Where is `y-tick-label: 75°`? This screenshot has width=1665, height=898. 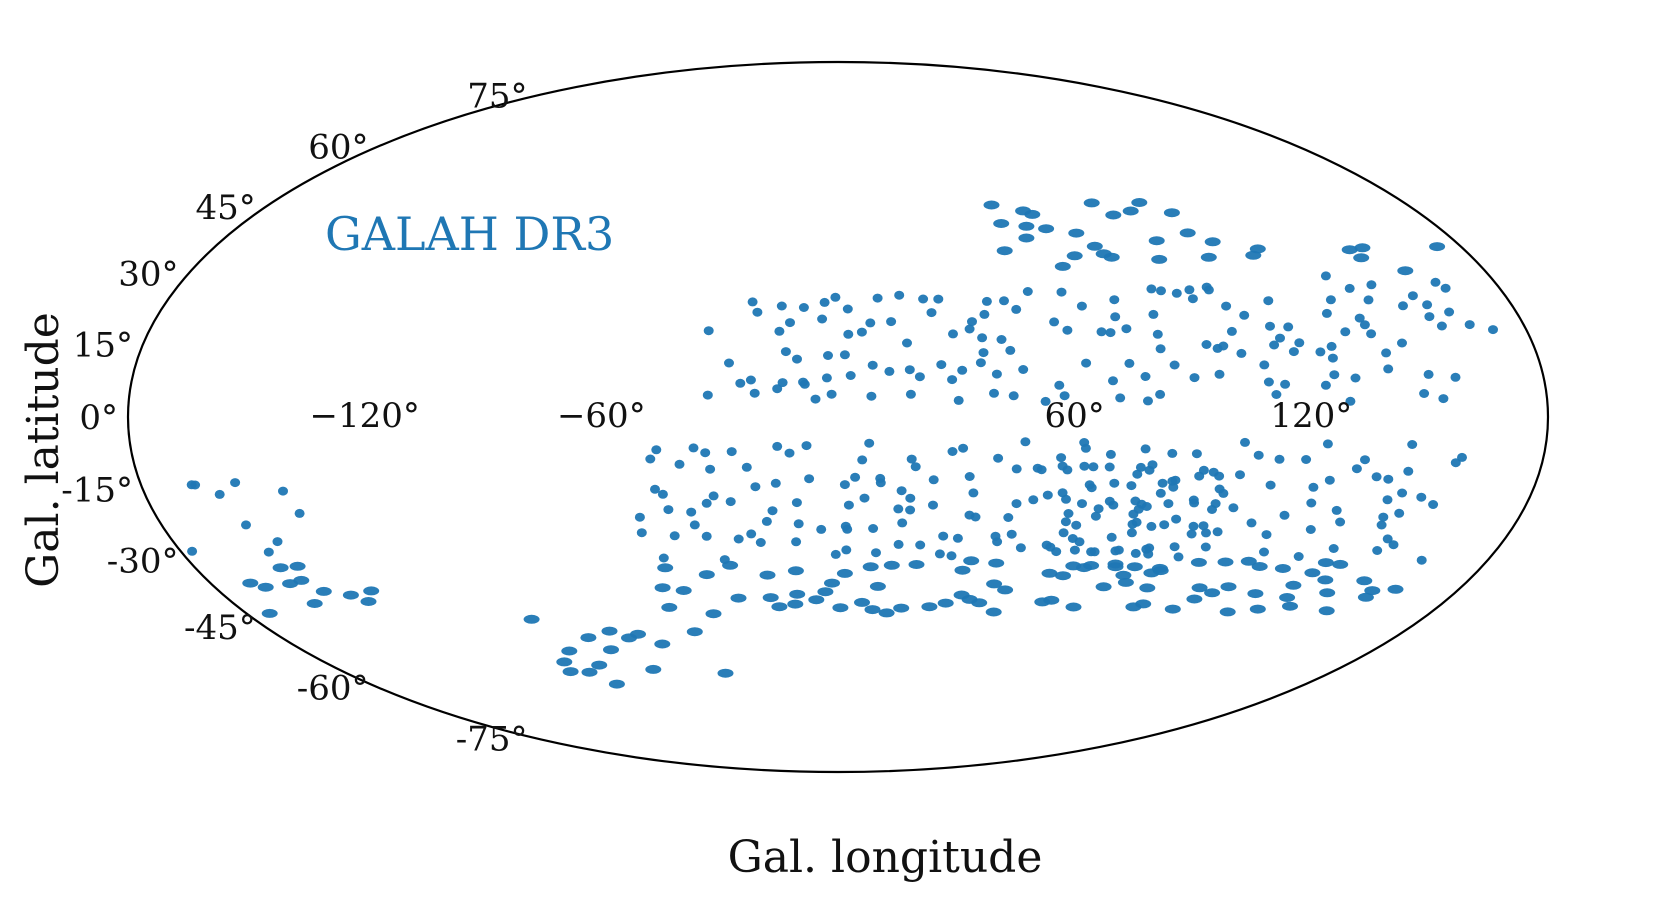 y-tick-label: 75° is located at coordinates (497, 96).